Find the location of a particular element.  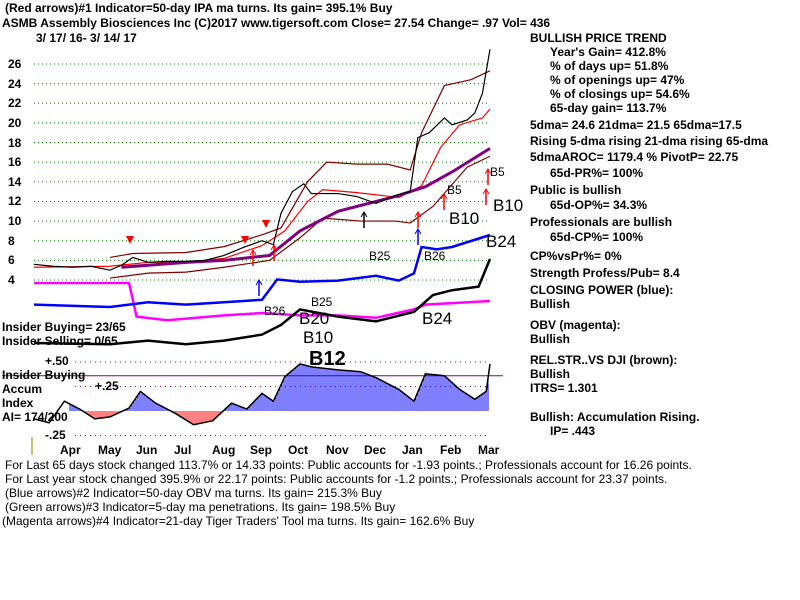

rising-text: Rising 5-dma rising 21-dma rising 65-dma is located at coordinates (649, 141).